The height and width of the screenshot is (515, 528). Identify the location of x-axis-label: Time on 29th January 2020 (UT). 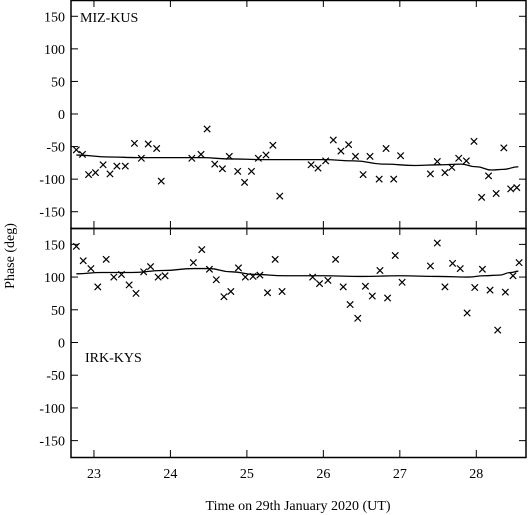
(298, 506).